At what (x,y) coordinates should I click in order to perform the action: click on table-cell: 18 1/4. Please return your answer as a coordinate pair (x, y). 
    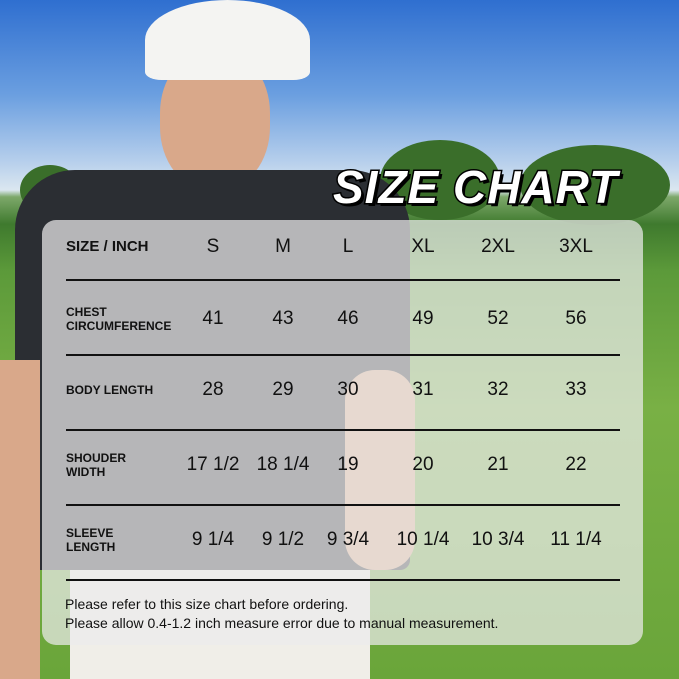
    Looking at the image, I should click on (283, 464).